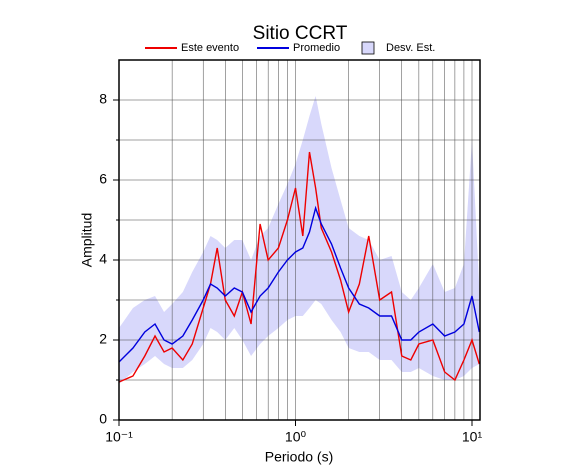  I want to click on x-axis-label: Periodo (s), so click(299, 457).